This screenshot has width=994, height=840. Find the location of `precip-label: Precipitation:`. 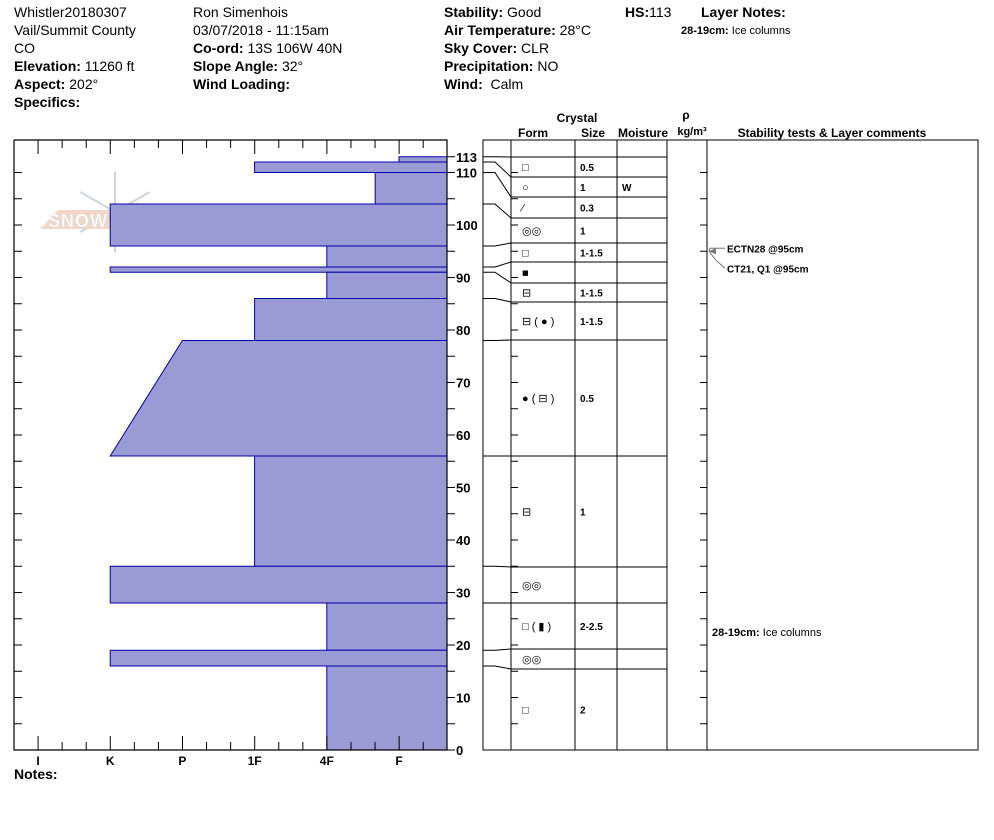

precip-label: Precipitation: is located at coordinates (489, 66).